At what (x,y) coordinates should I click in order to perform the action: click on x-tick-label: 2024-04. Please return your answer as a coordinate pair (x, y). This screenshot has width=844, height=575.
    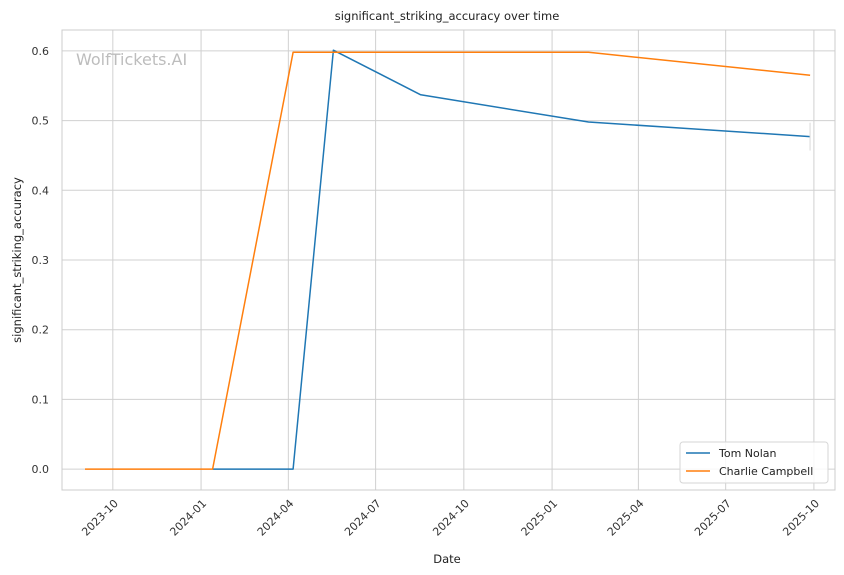
    Looking at the image, I should click on (276, 518).